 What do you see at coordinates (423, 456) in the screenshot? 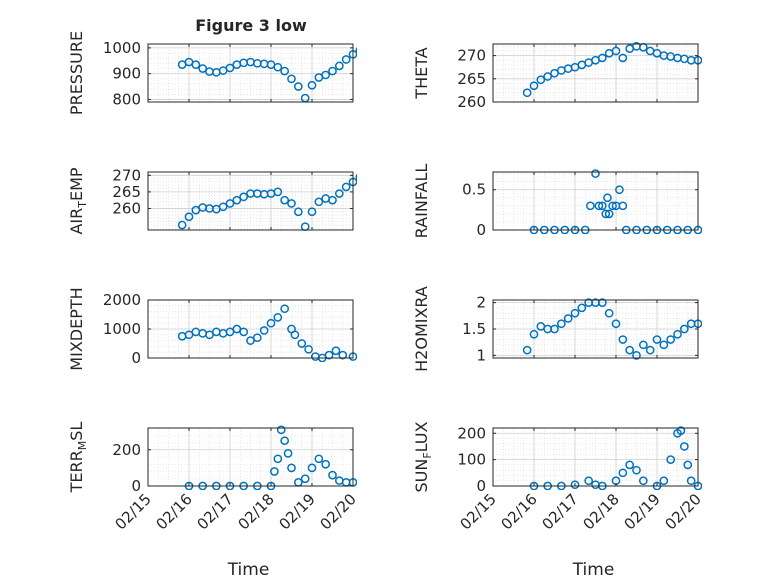
I see `y-axis-label: SUNFLUX` at bounding box center [423, 456].